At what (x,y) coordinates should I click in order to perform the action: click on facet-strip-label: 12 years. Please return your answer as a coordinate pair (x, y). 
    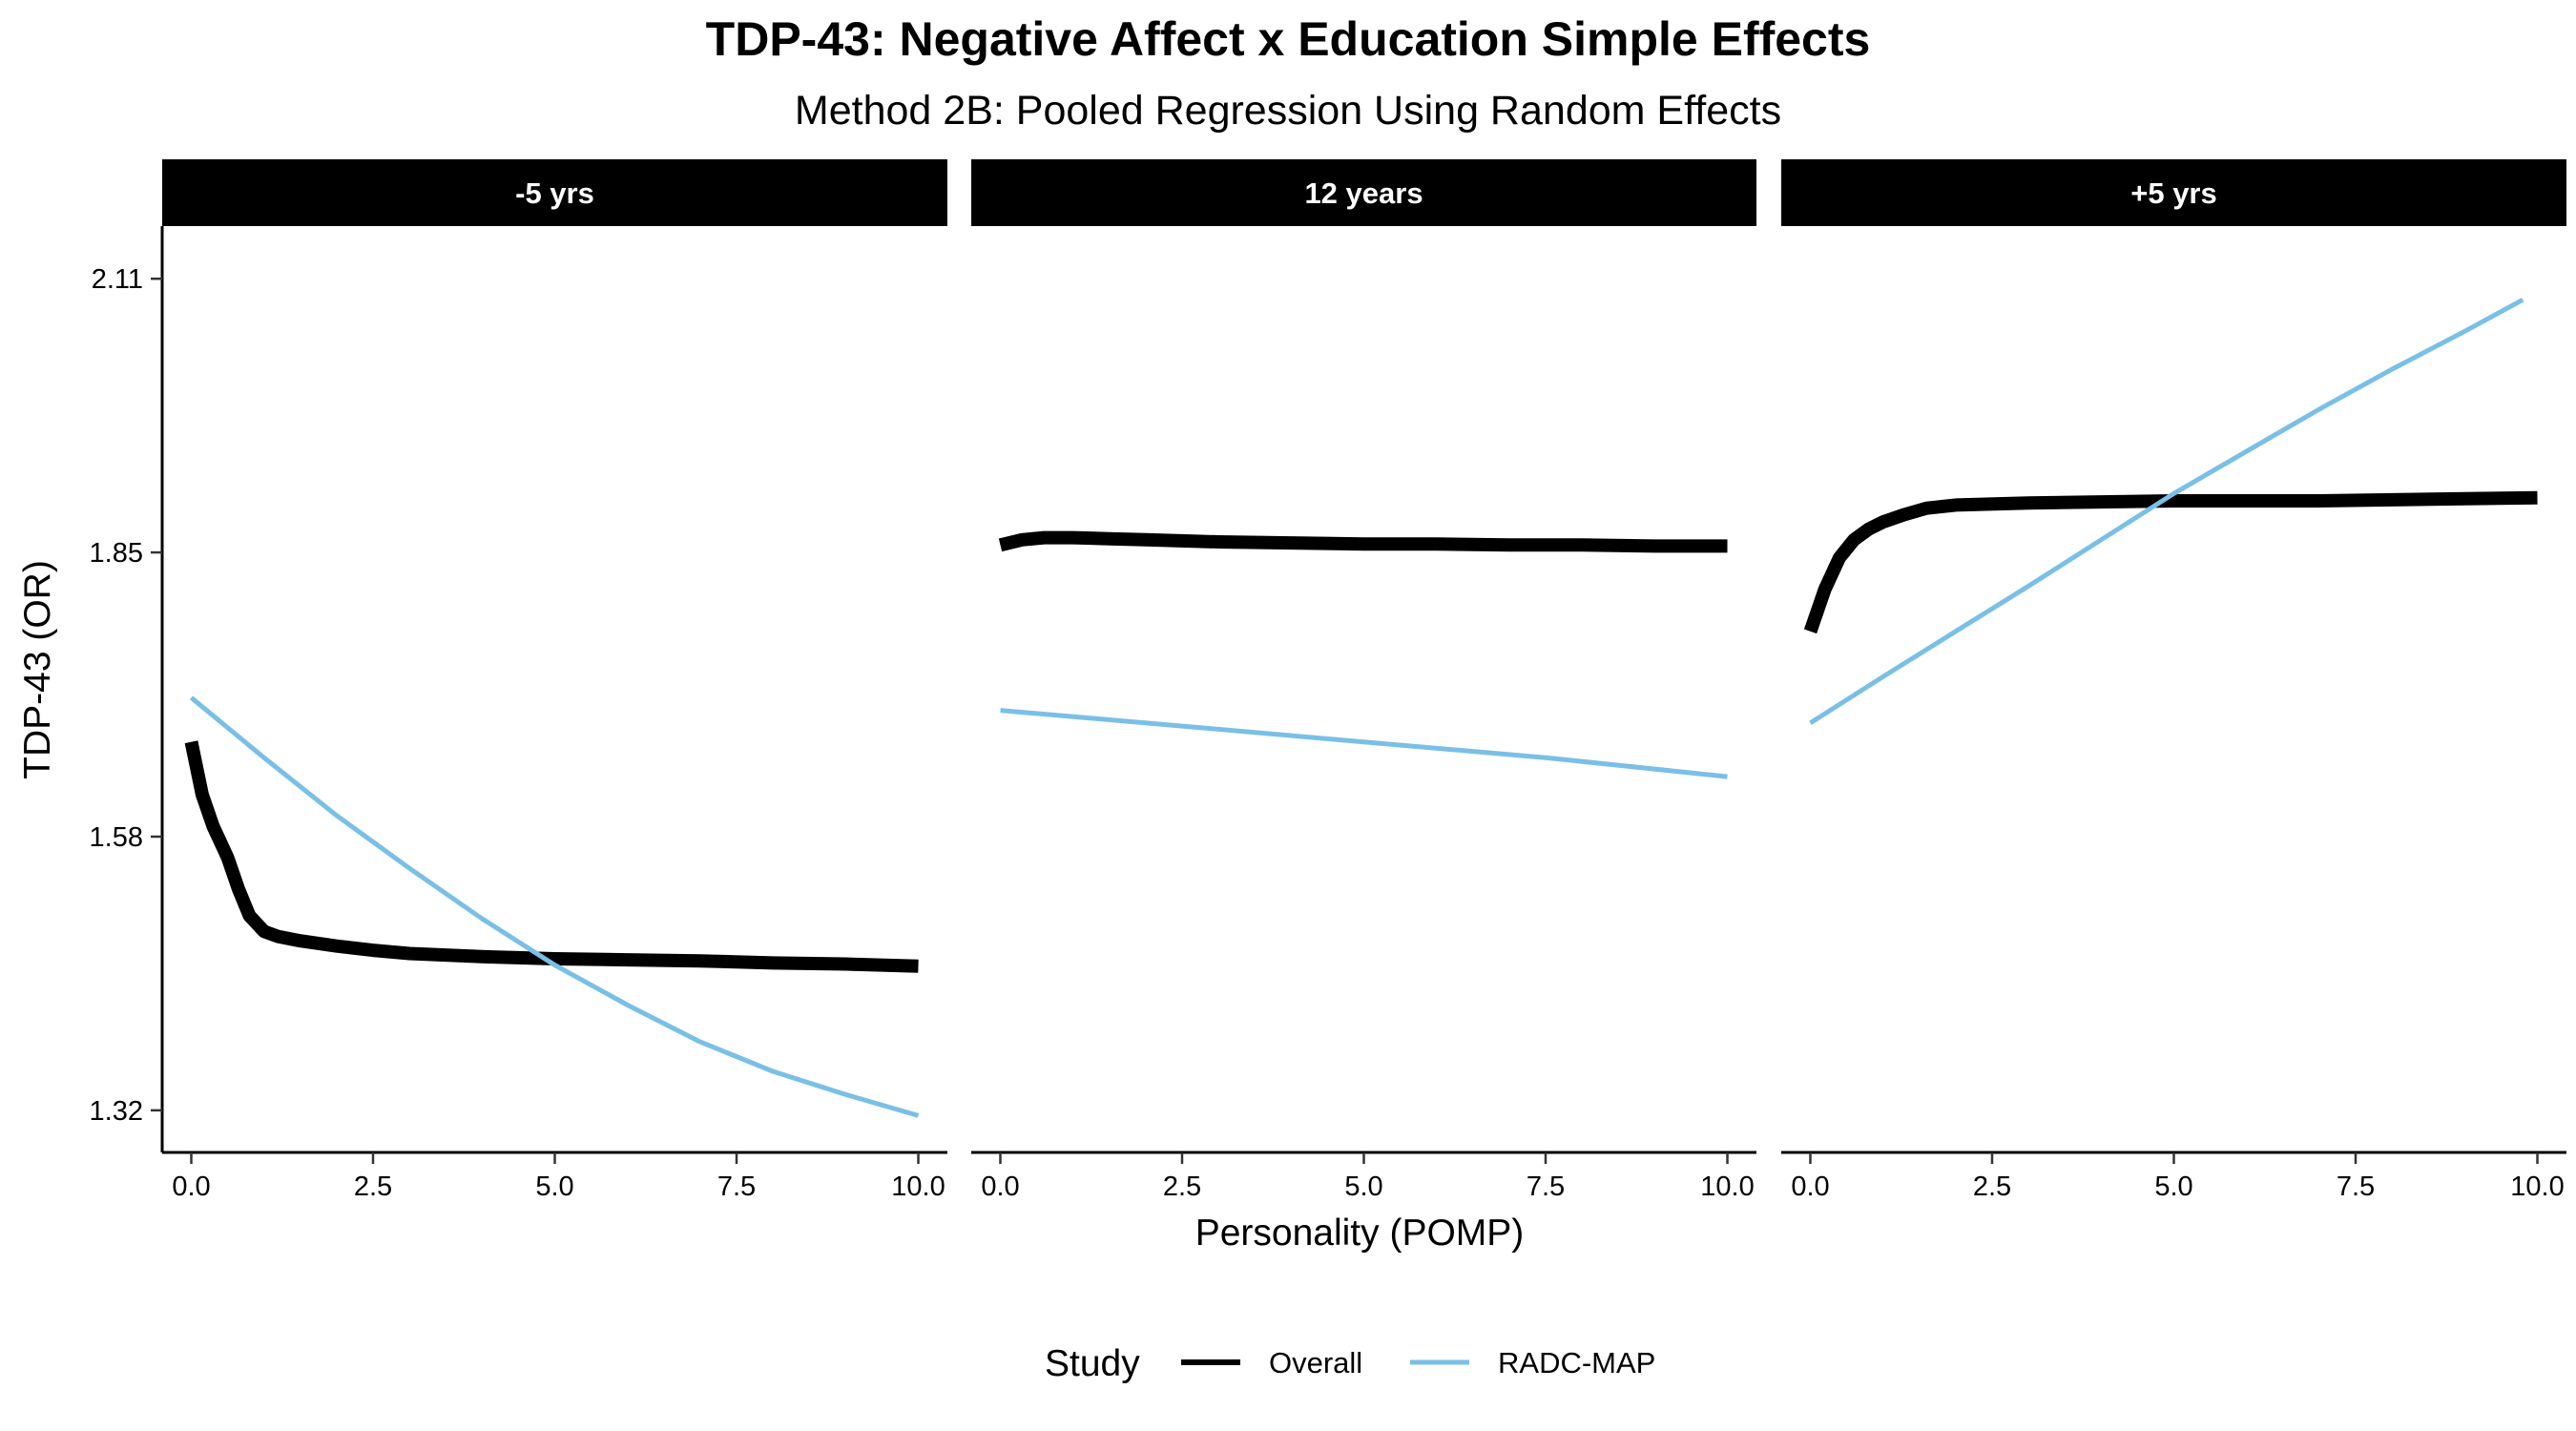
    Looking at the image, I should click on (1363, 193).